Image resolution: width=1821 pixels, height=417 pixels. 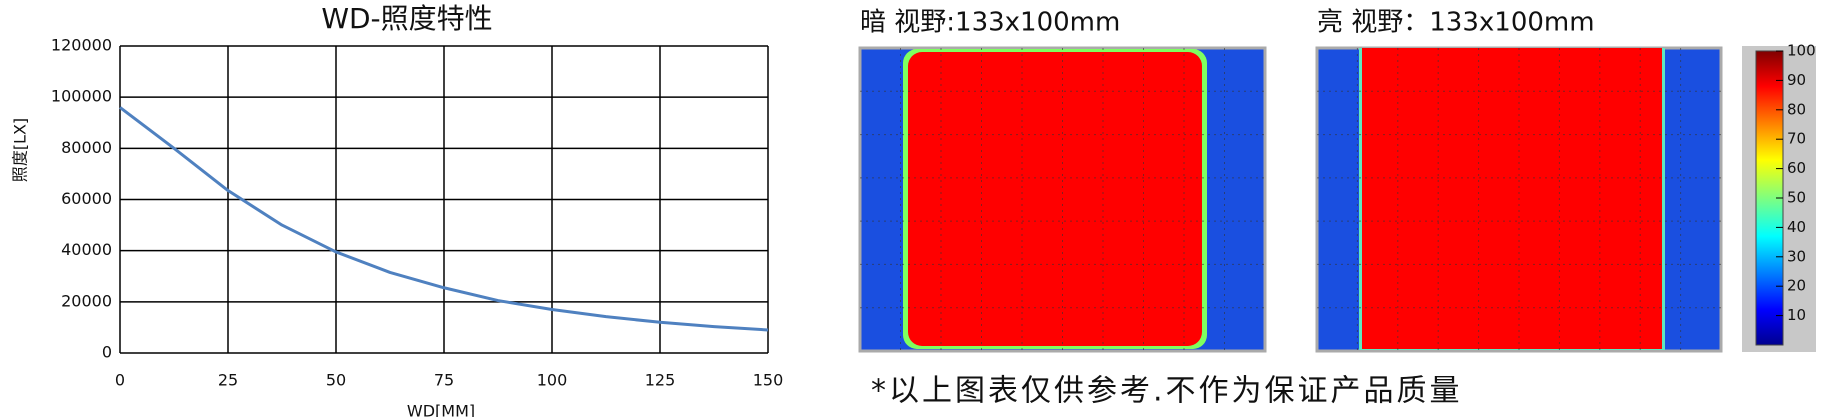 What do you see at coordinates (552, 380) in the screenshot?
I see `x-tick-label: 100` at bounding box center [552, 380].